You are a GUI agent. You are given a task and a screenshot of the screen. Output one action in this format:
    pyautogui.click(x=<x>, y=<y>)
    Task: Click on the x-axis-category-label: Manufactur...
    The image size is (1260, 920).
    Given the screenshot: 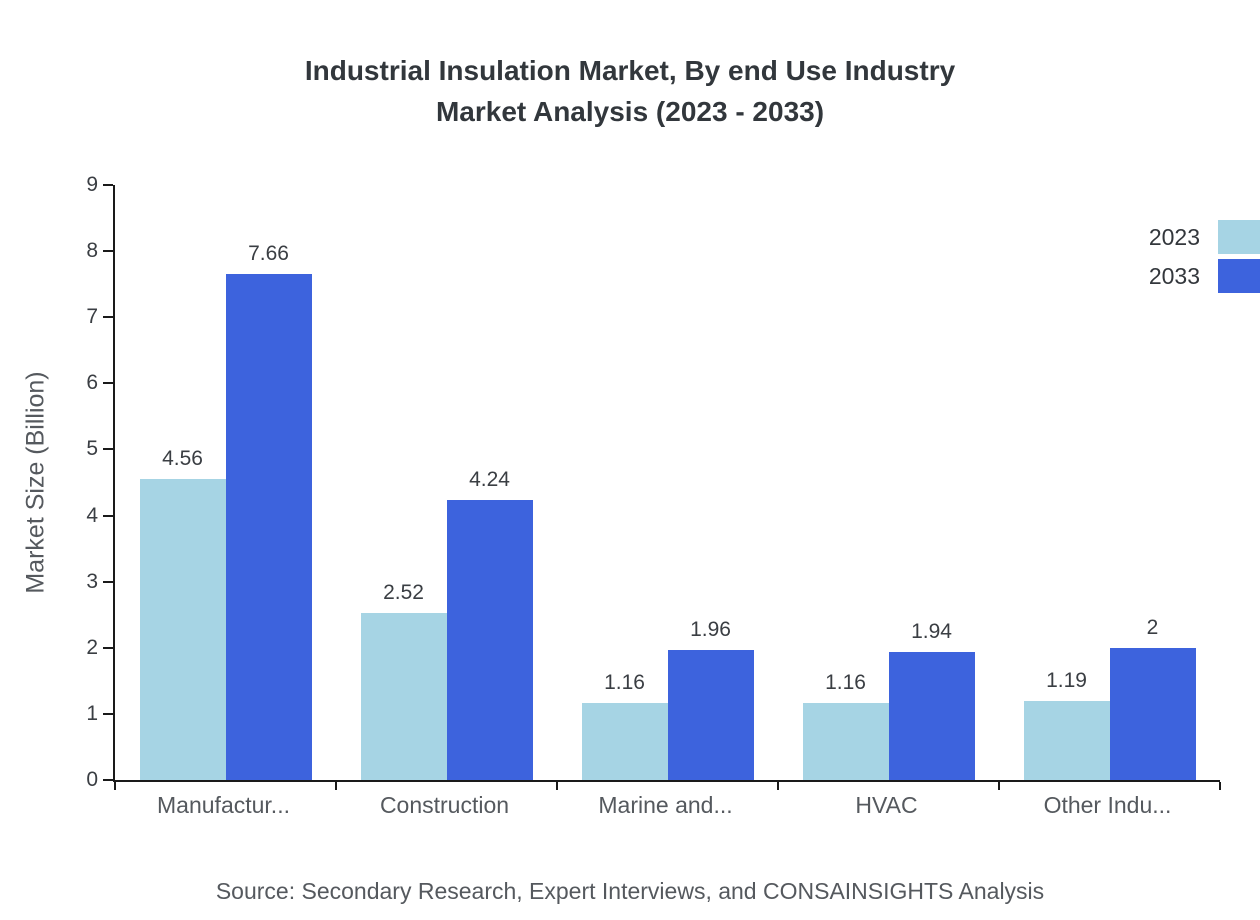 What is the action you would take?
    pyautogui.click(x=223, y=805)
    